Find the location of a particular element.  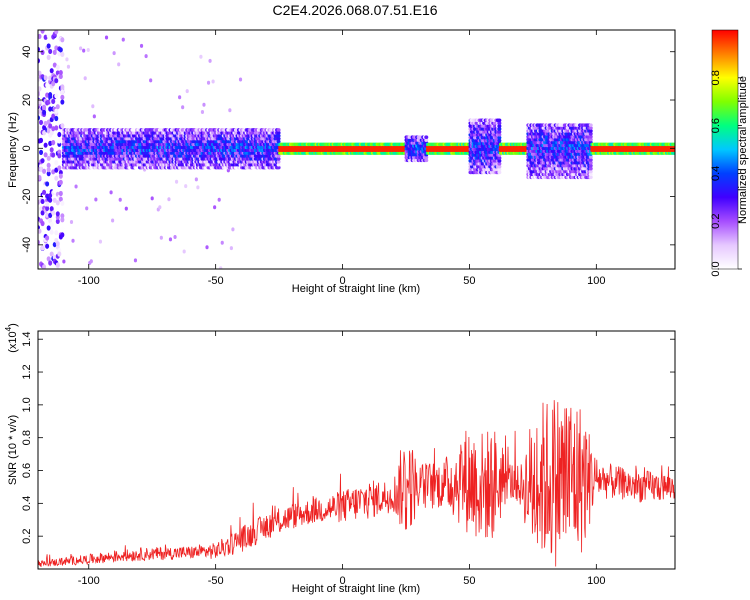

y-tick-label: 0.8 is located at coordinates (27, 437).